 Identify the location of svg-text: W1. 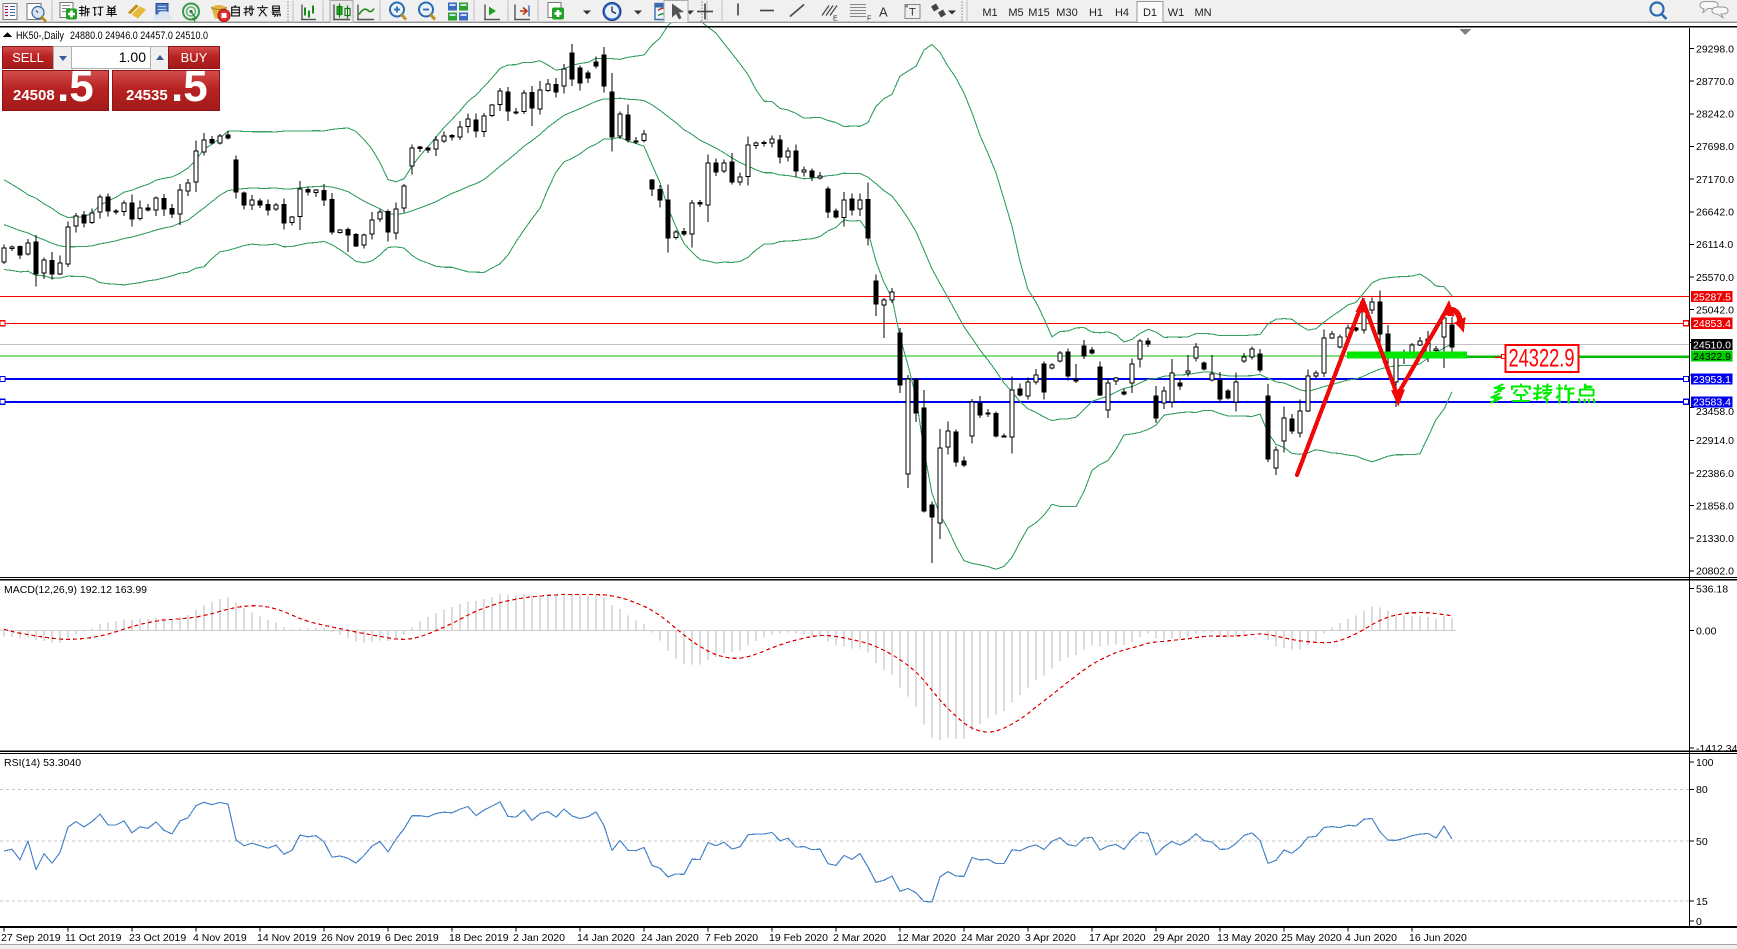
(1176, 13).